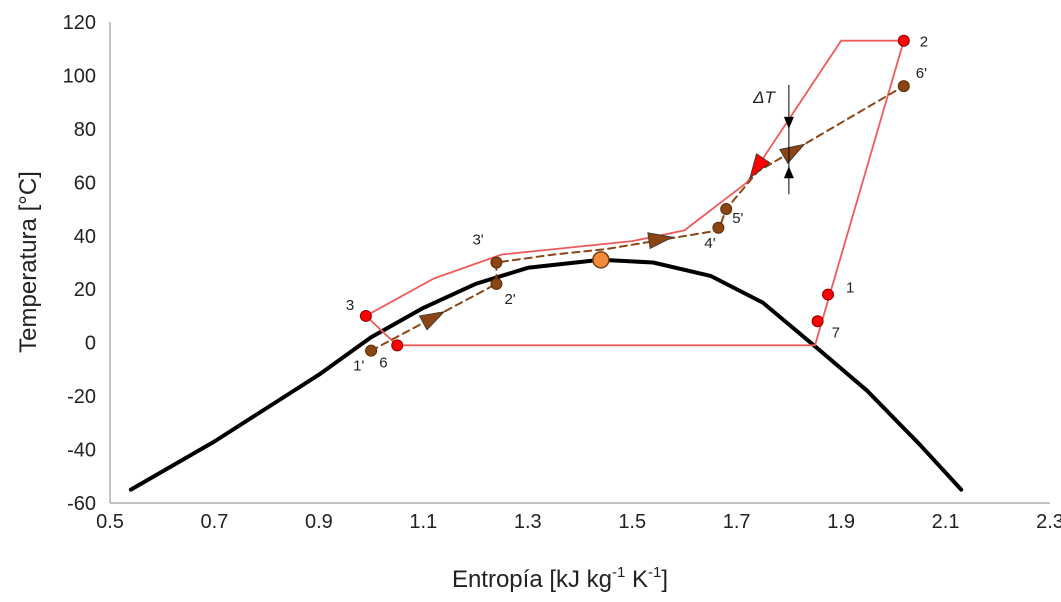 The width and height of the screenshot is (1061, 602). What do you see at coordinates (560, 578) in the screenshot?
I see `x-axis-title: Entropía [kJ kg-1 K-1]` at bounding box center [560, 578].